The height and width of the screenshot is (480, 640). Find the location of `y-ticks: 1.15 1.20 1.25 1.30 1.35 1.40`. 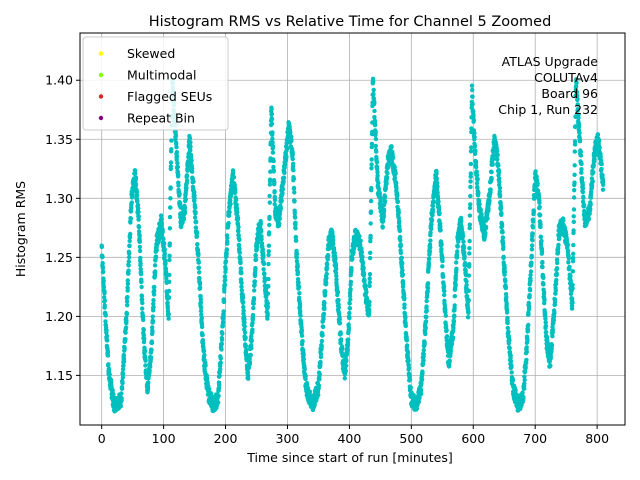

y-ticks: 1.15 1.20 1.25 1.30 1.35 1.40 is located at coordinates (62, 228).